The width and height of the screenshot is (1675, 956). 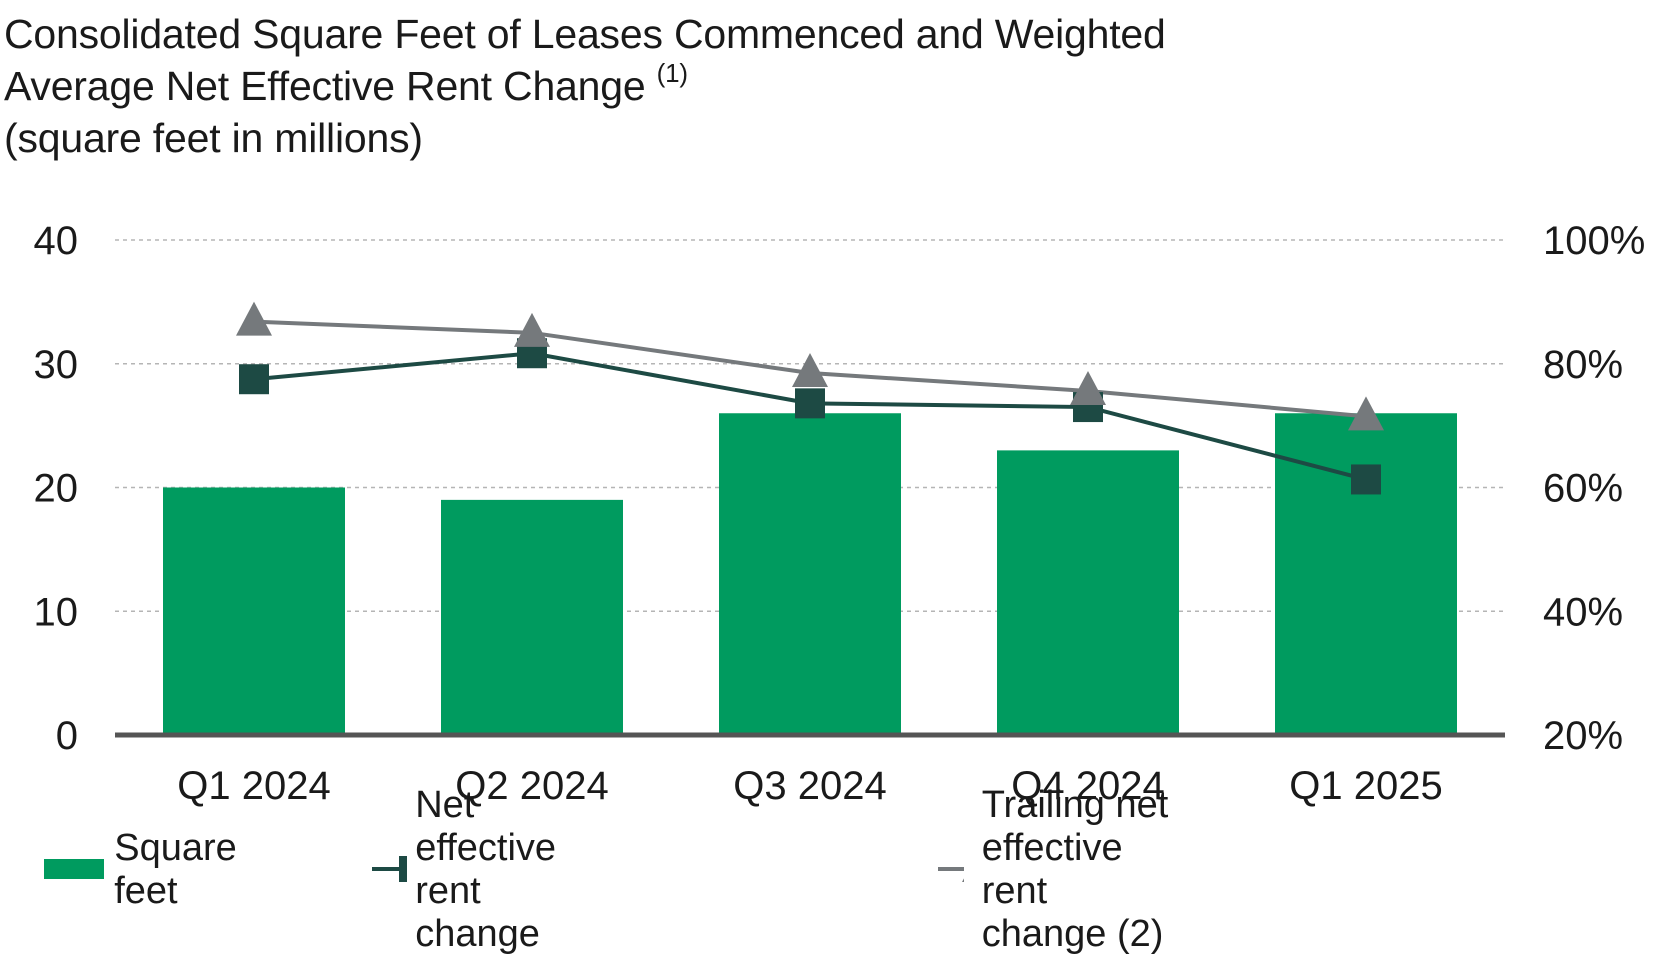 What do you see at coordinates (403, 869) in the screenshot?
I see `legend-square-marker-icon` at bounding box center [403, 869].